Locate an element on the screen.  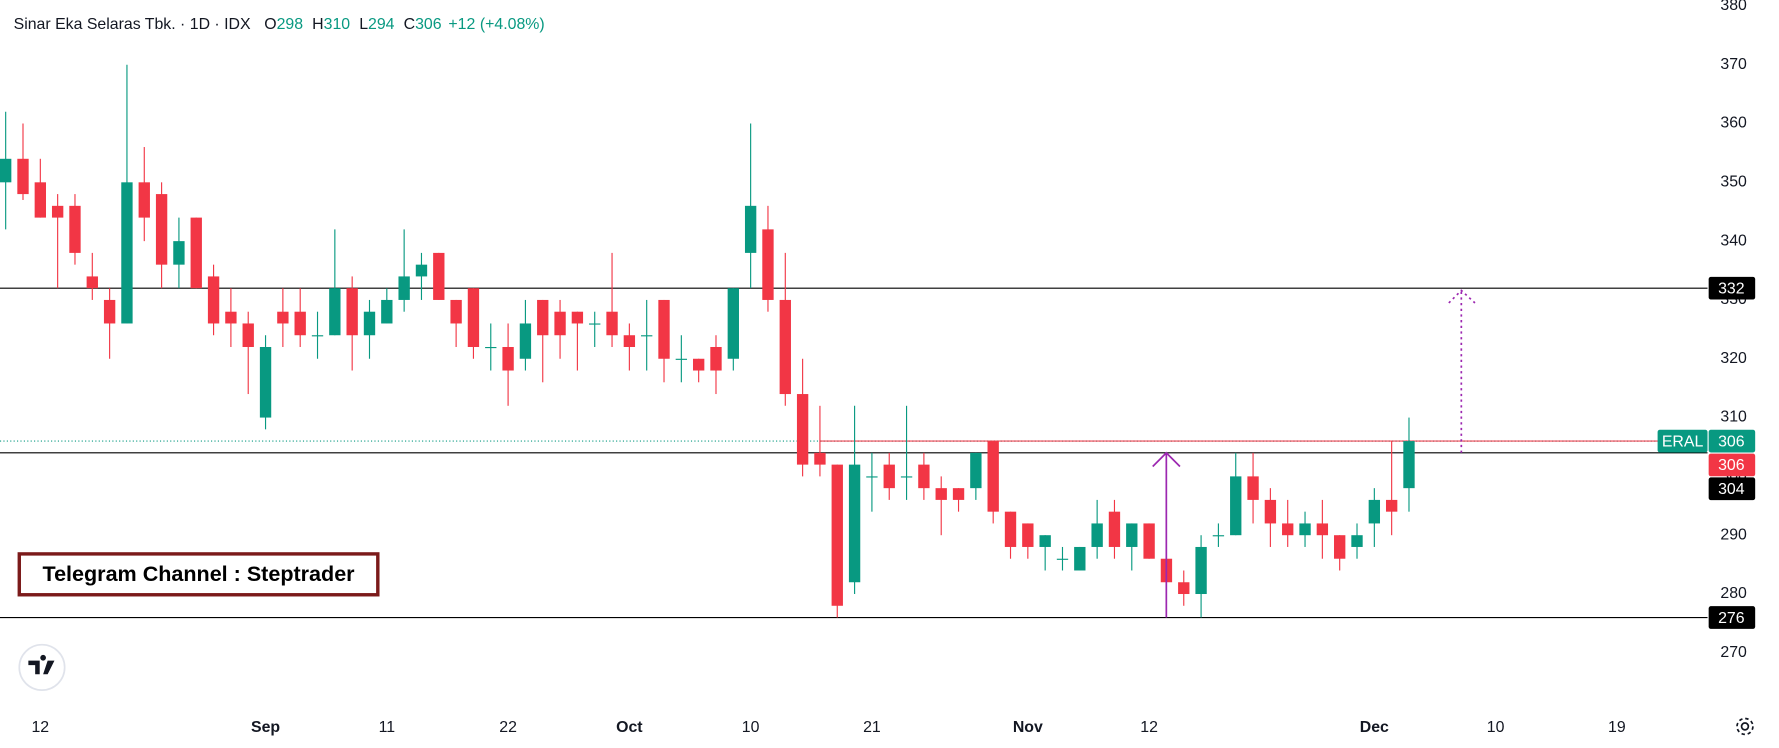
gear-outer is located at coordinates (1745, 726).